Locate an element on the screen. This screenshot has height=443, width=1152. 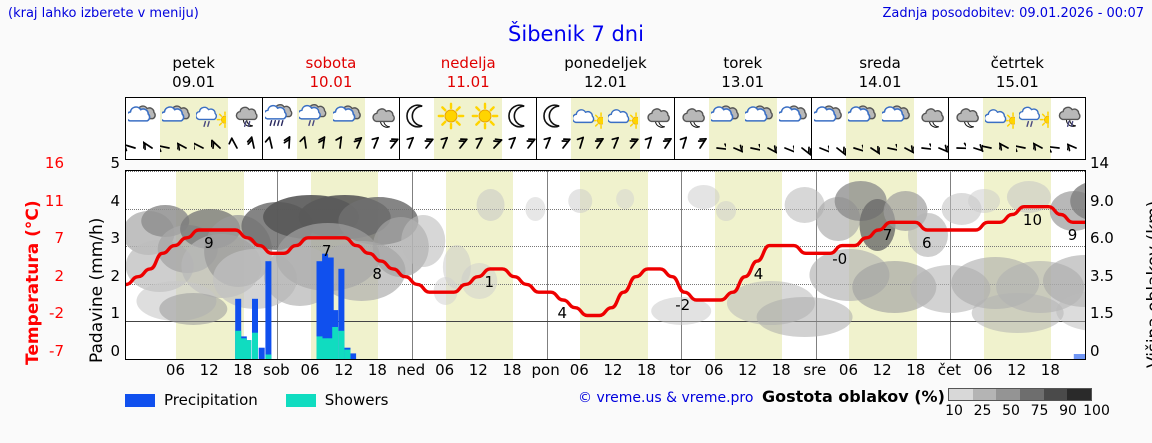
day-date: 13.01 is located at coordinates (743, 82).